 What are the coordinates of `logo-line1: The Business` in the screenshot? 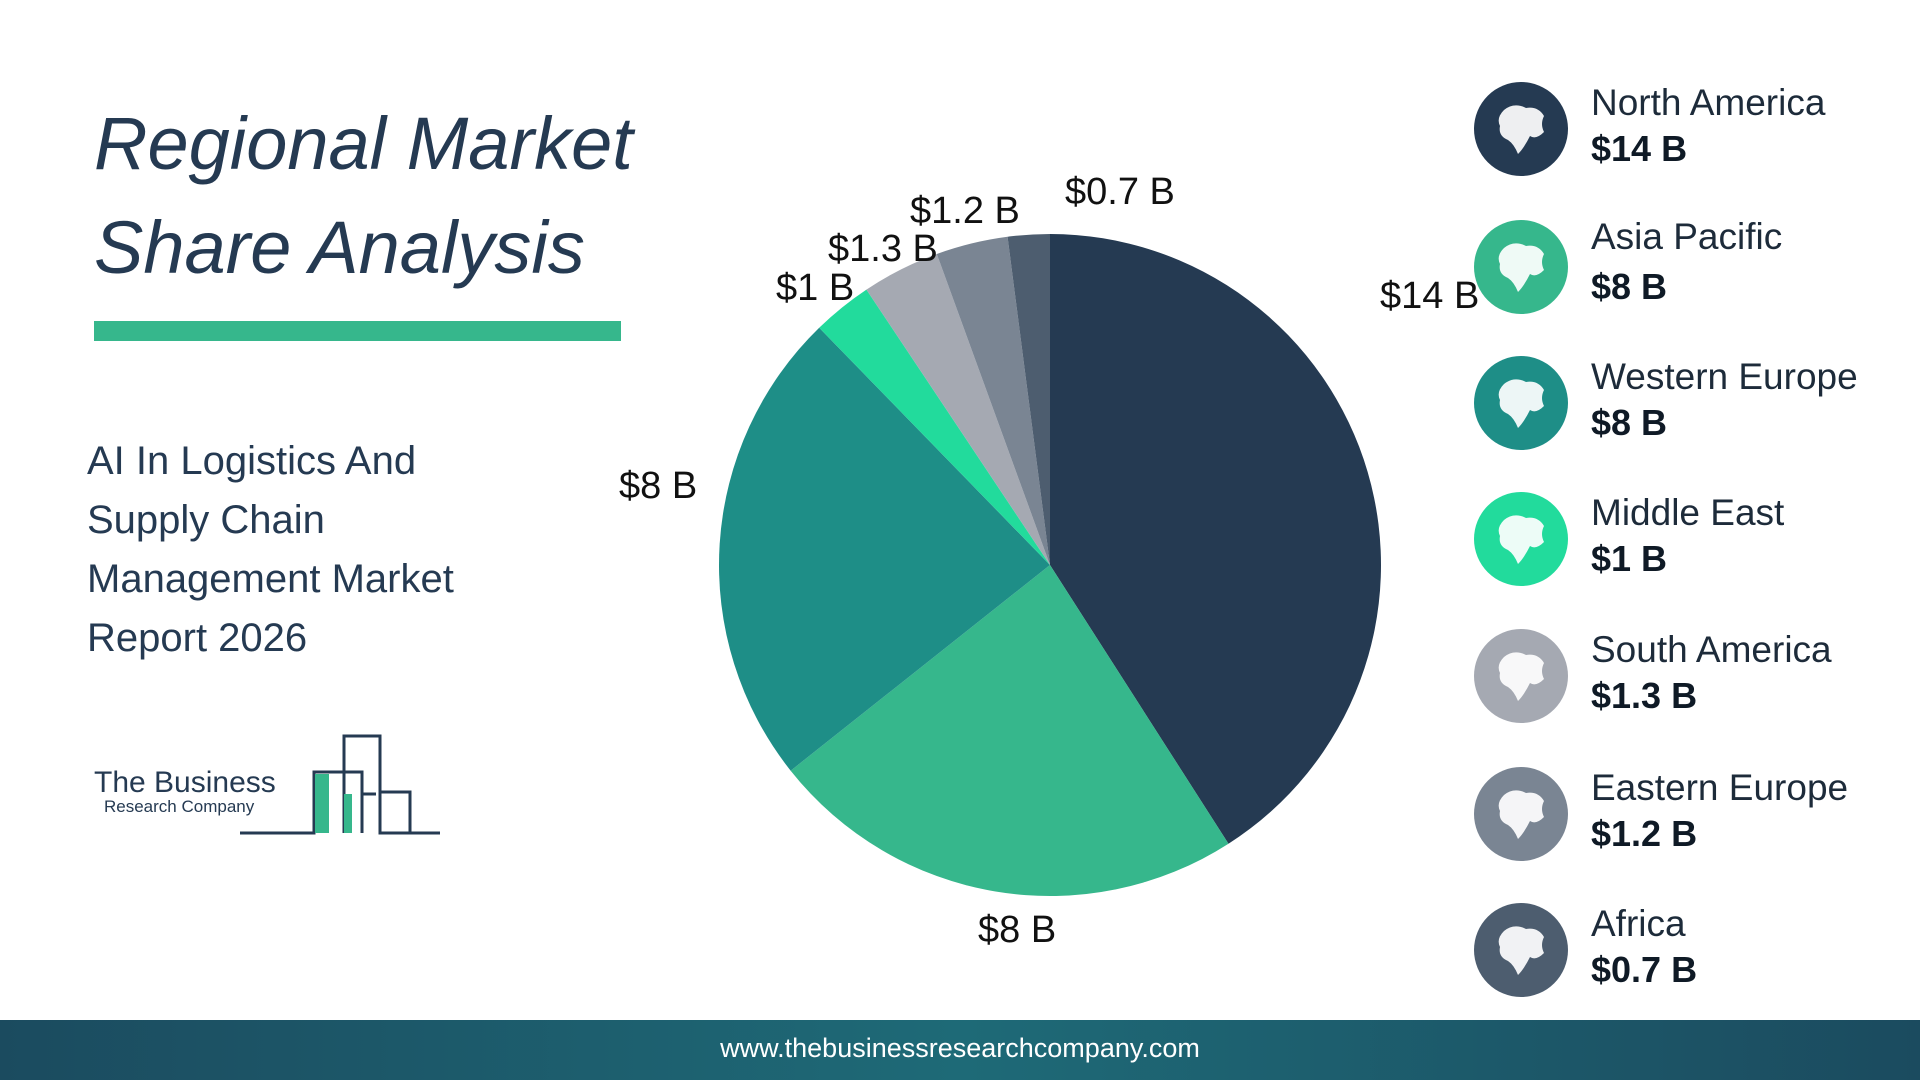 It's located at (185, 782).